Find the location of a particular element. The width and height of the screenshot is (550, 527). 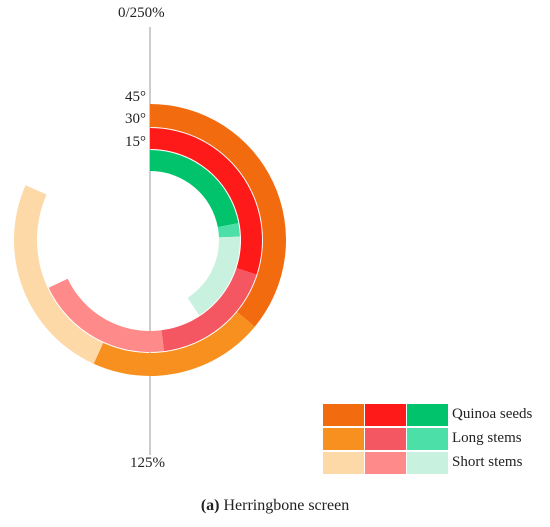

legend-row-short-stems: Short stems is located at coordinates (427, 462).